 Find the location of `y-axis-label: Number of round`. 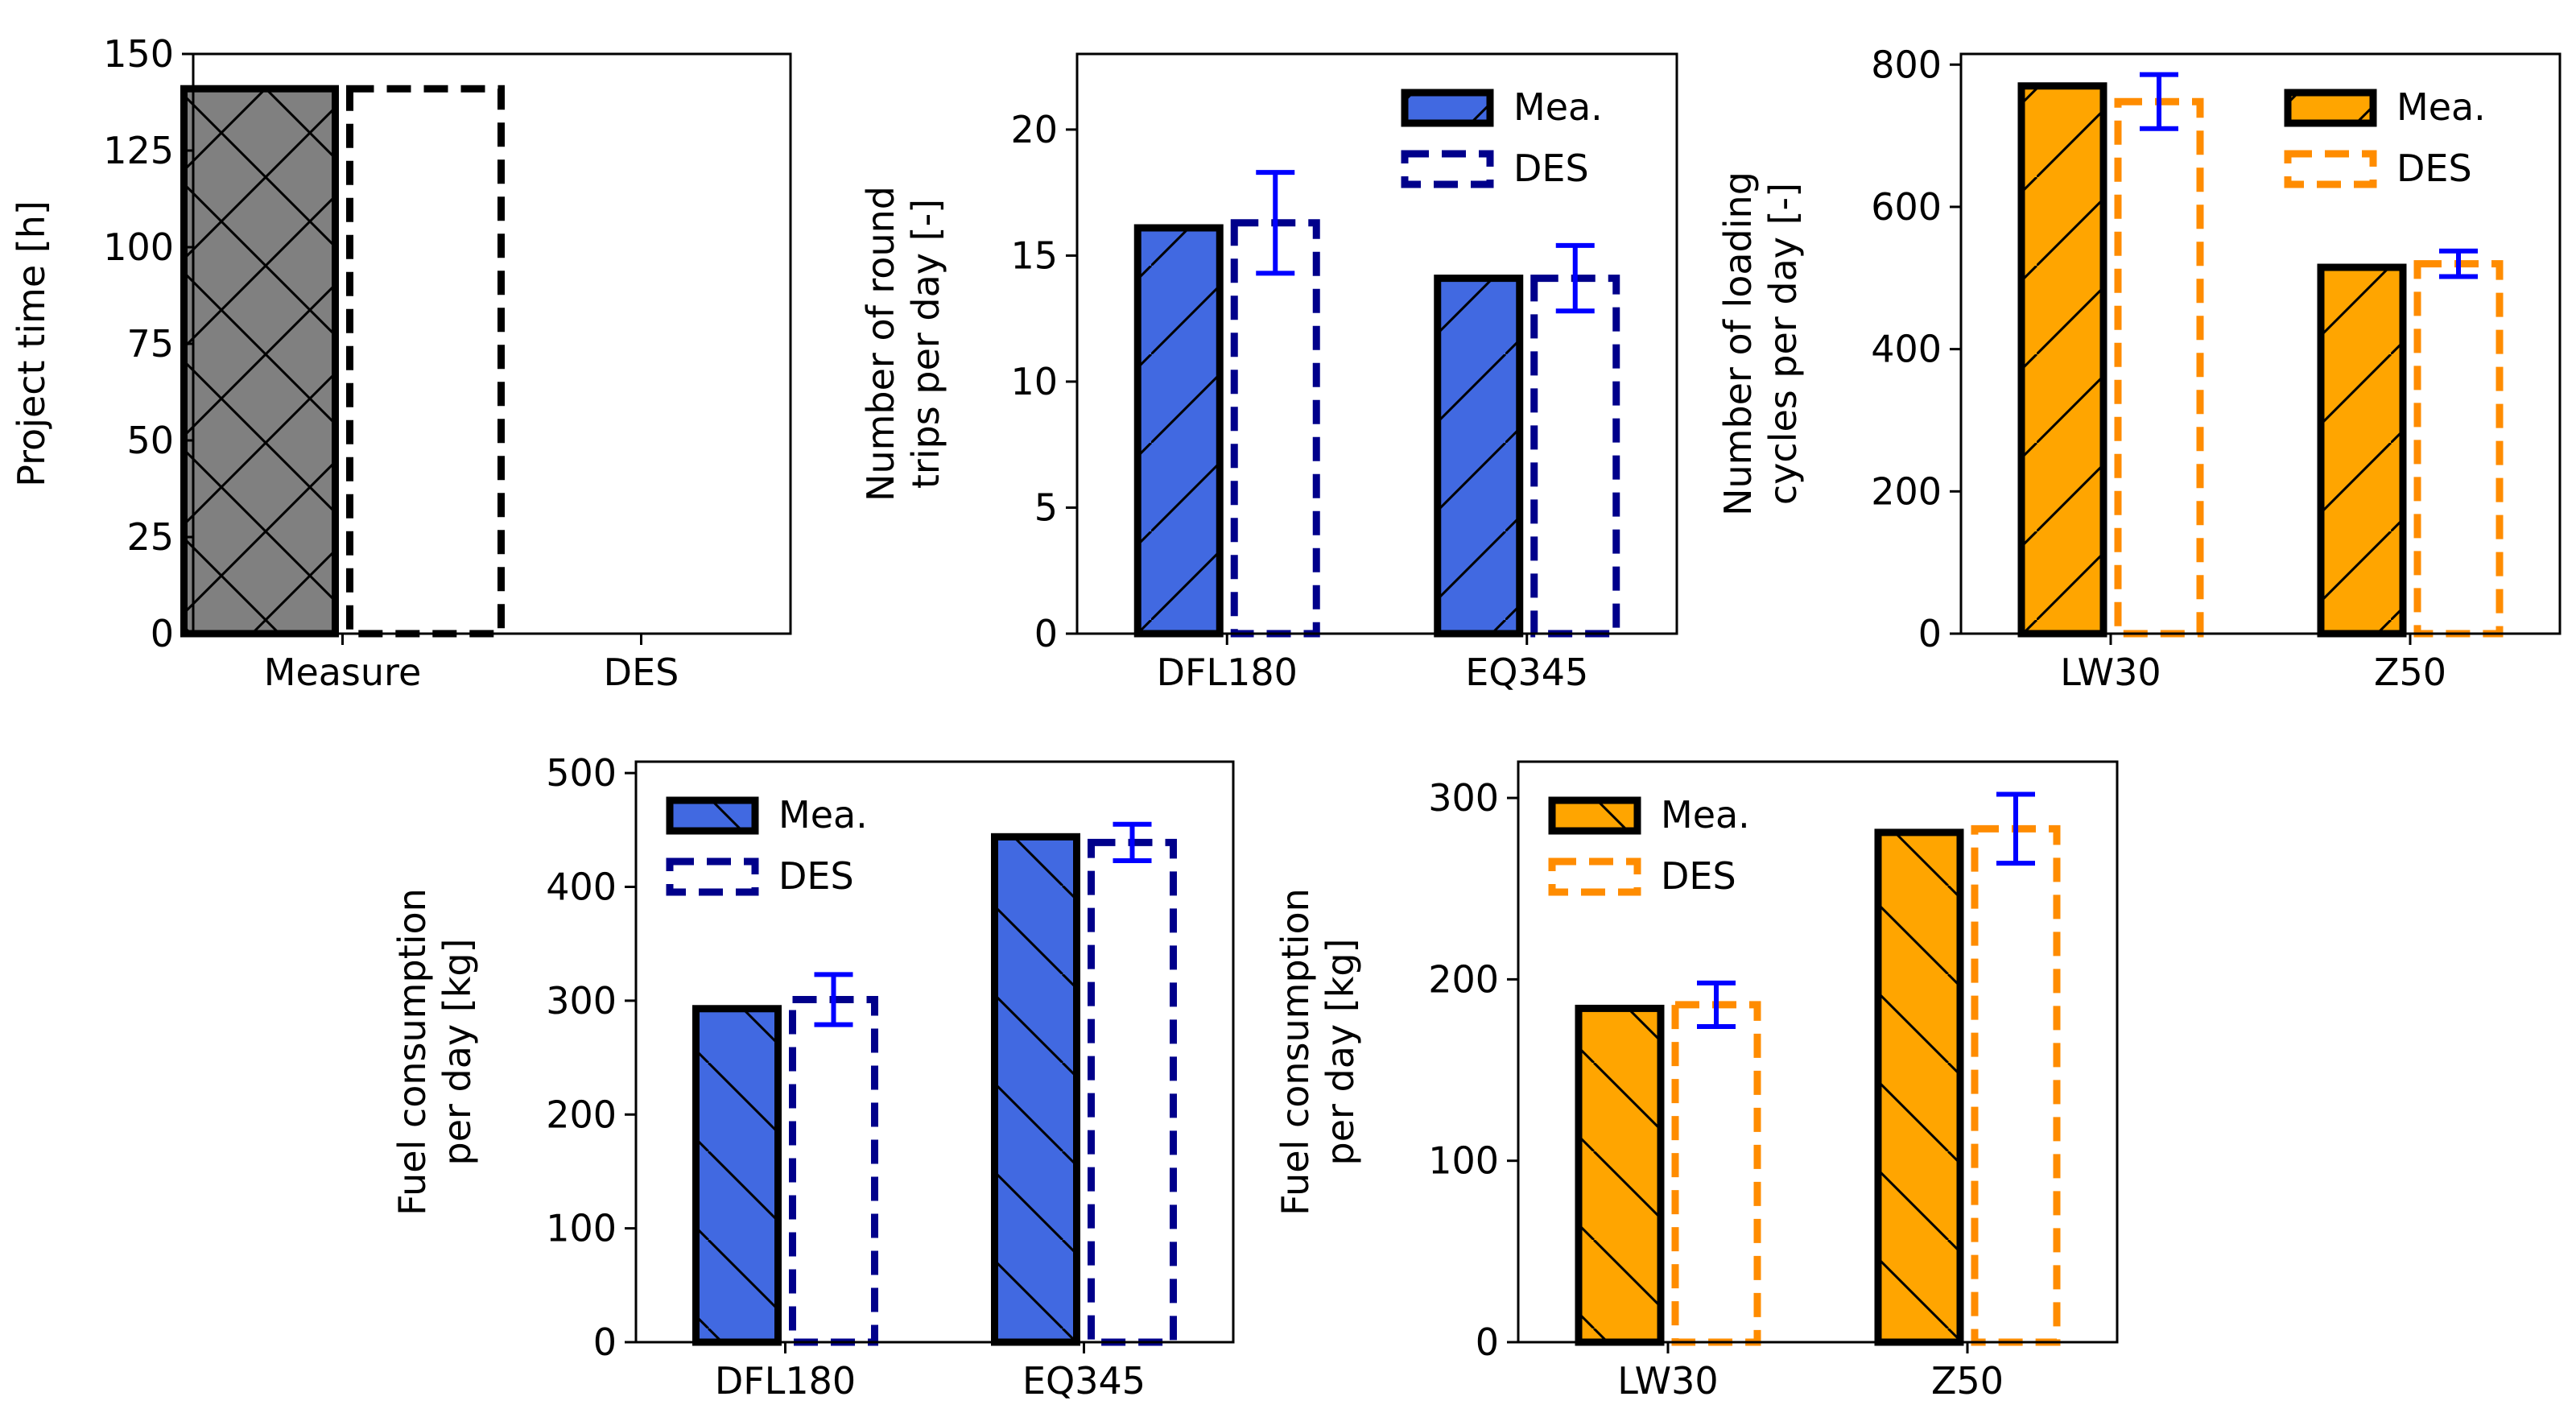

y-axis-label: Number of round is located at coordinates (880, 344).